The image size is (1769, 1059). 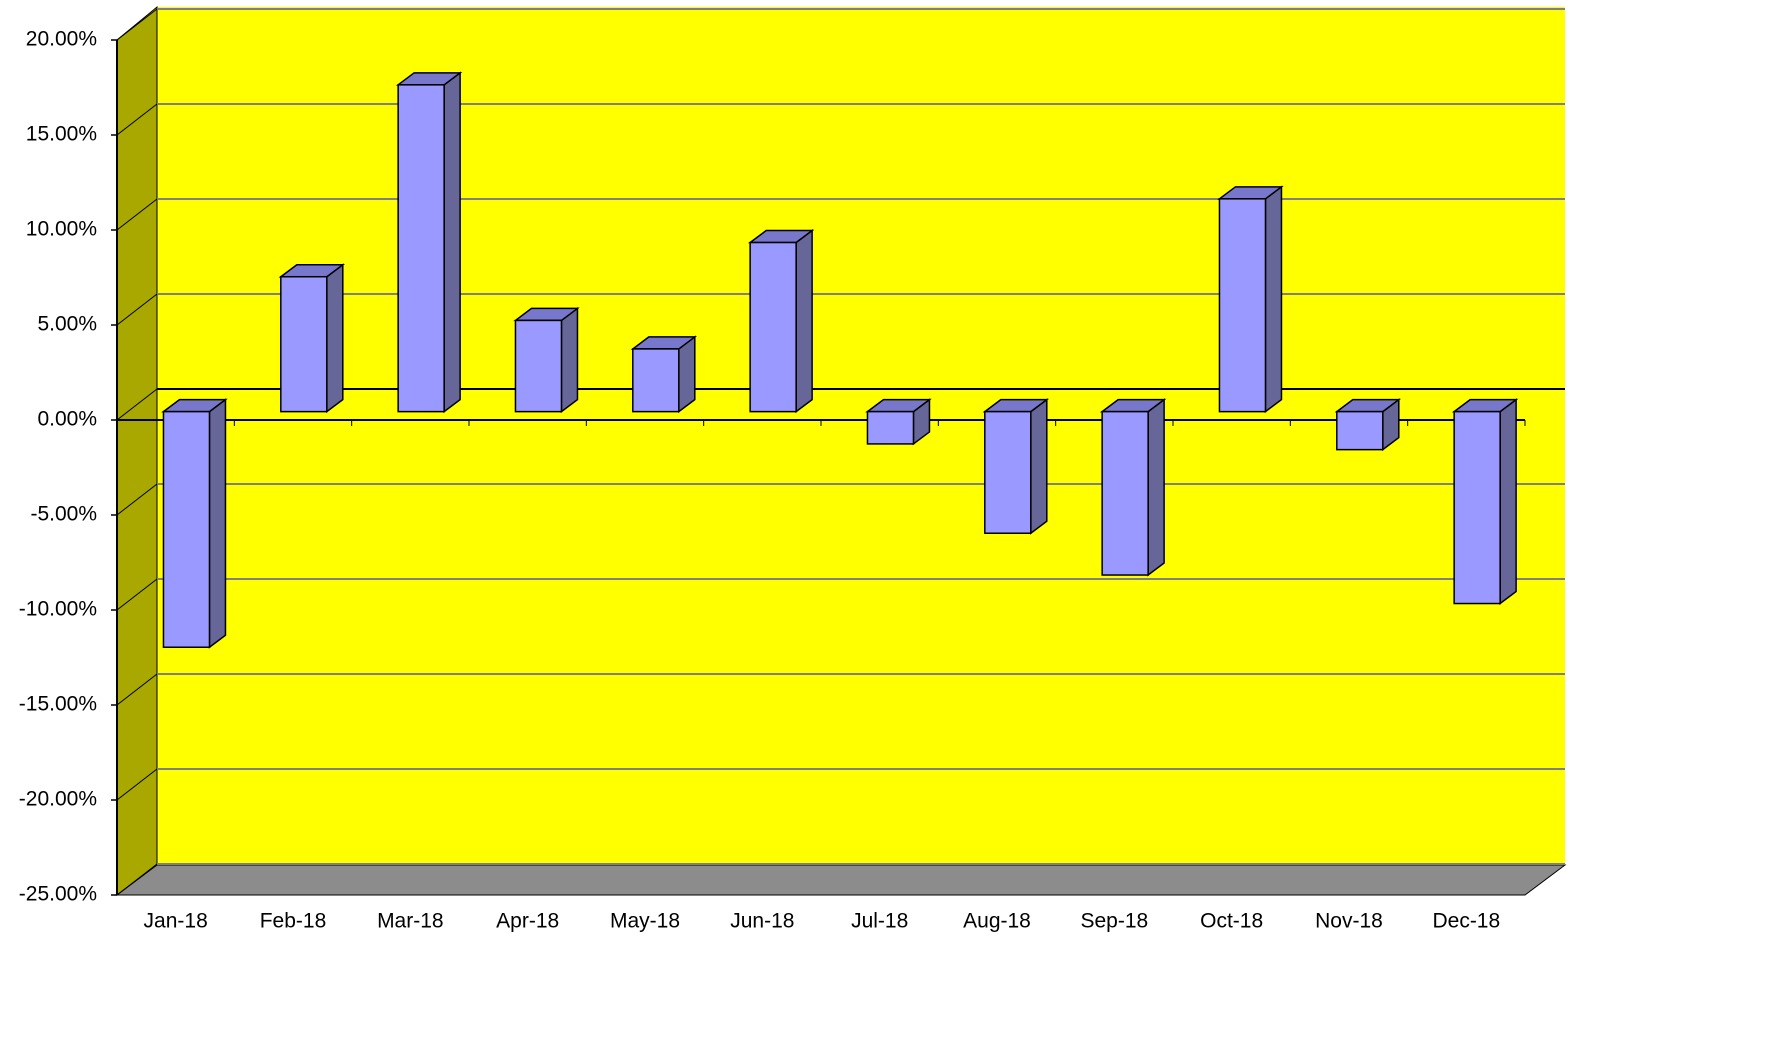 What do you see at coordinates (1114, 921) in the screenshot?
I see `x-tick-label: Sep-18` at bounding box center [1114, 921].